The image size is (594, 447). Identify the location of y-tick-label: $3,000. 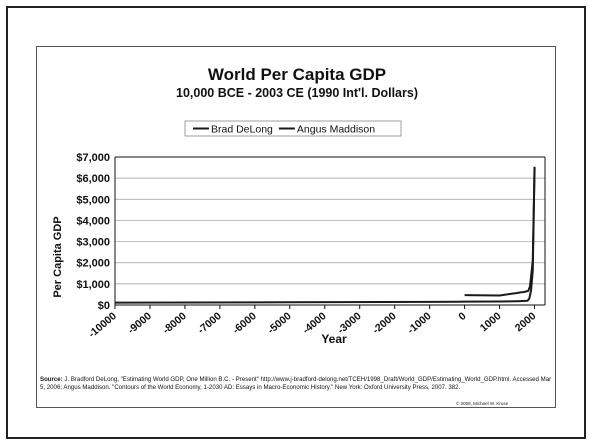
(93, 243).